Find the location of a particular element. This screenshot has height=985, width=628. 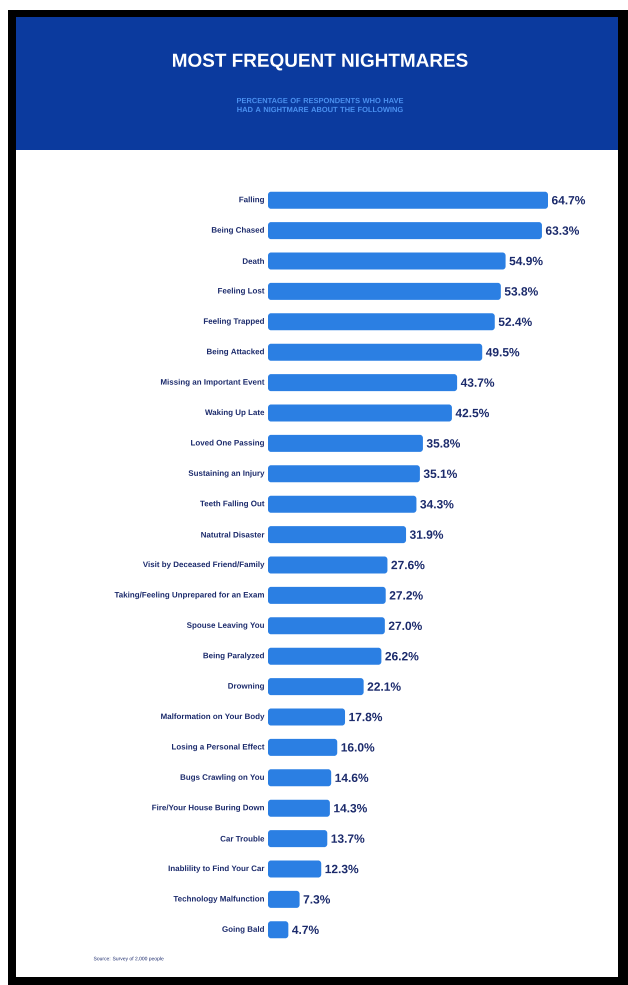

data-label: 27.6% is located at coordinates (408, 565).